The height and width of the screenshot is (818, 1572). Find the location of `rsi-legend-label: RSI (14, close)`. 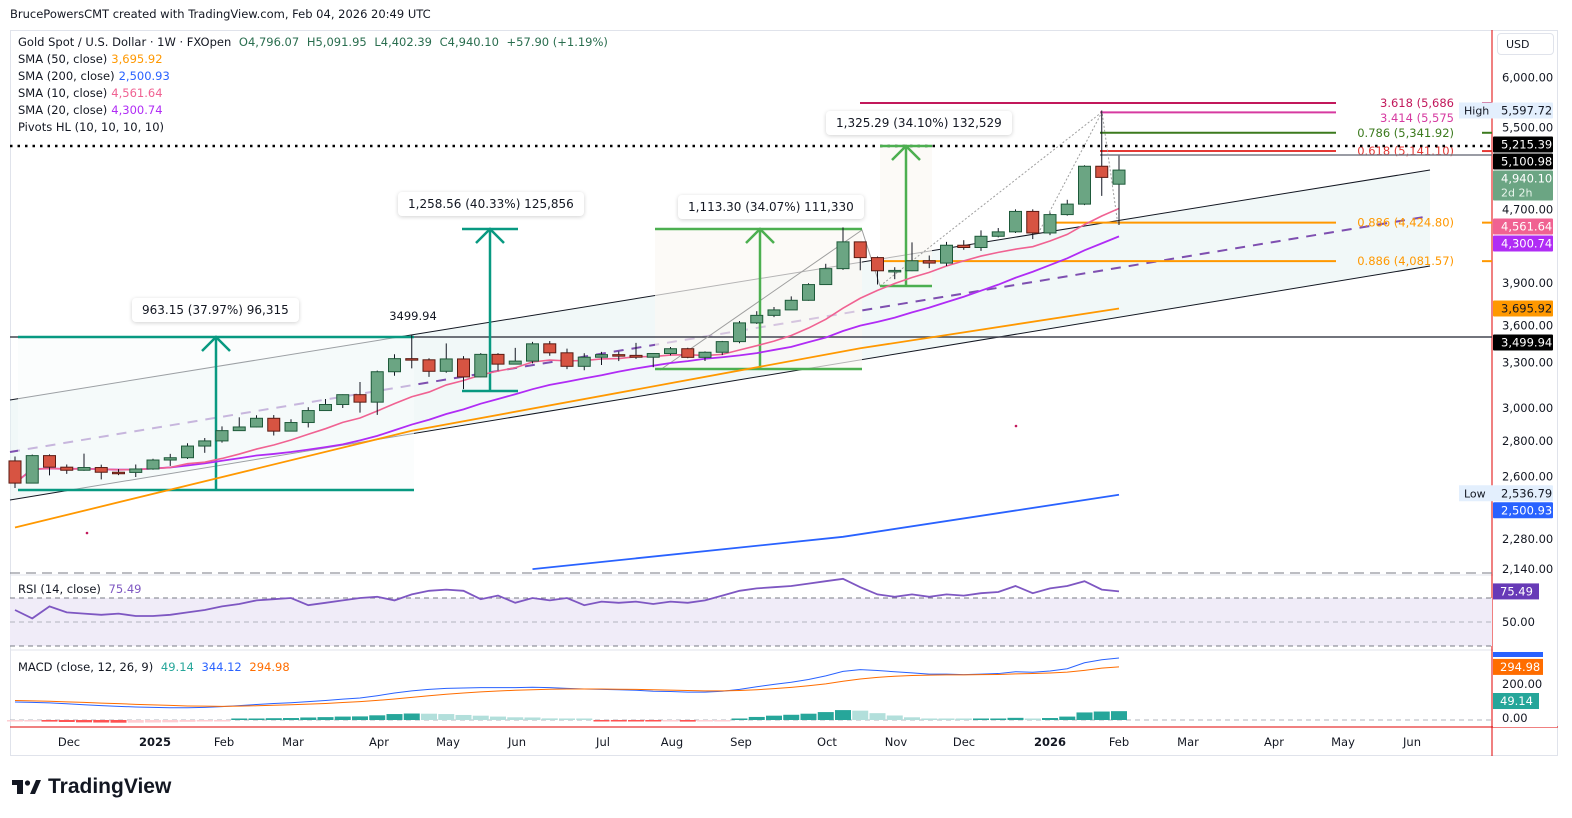

rsi-legend-label: RSI (14, close) is located at coordinates (59, 589).